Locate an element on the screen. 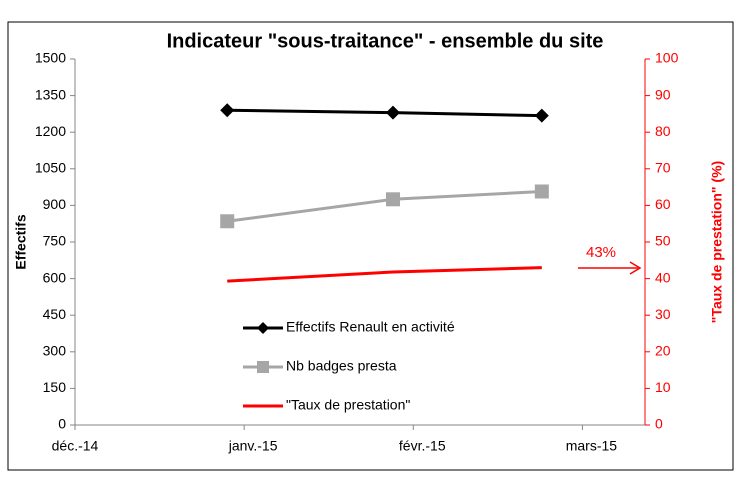 This screenshot has width=734, height=477. annotation-arrowhead is located at coordinates (635, 268).